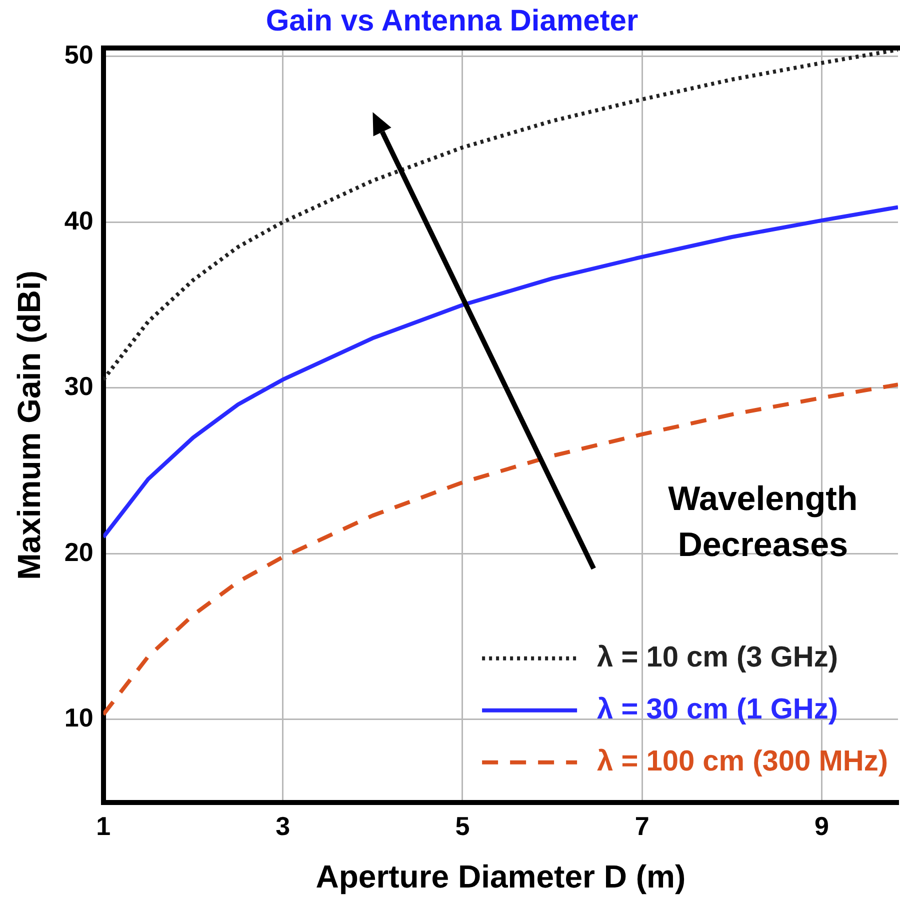 Image resolution: width=900 pixels, height=906 pixels. What do you see at coordinates (79, 54) in the screenshot?
I see `y-tick-label: 50` at bounding box center [79, 54].